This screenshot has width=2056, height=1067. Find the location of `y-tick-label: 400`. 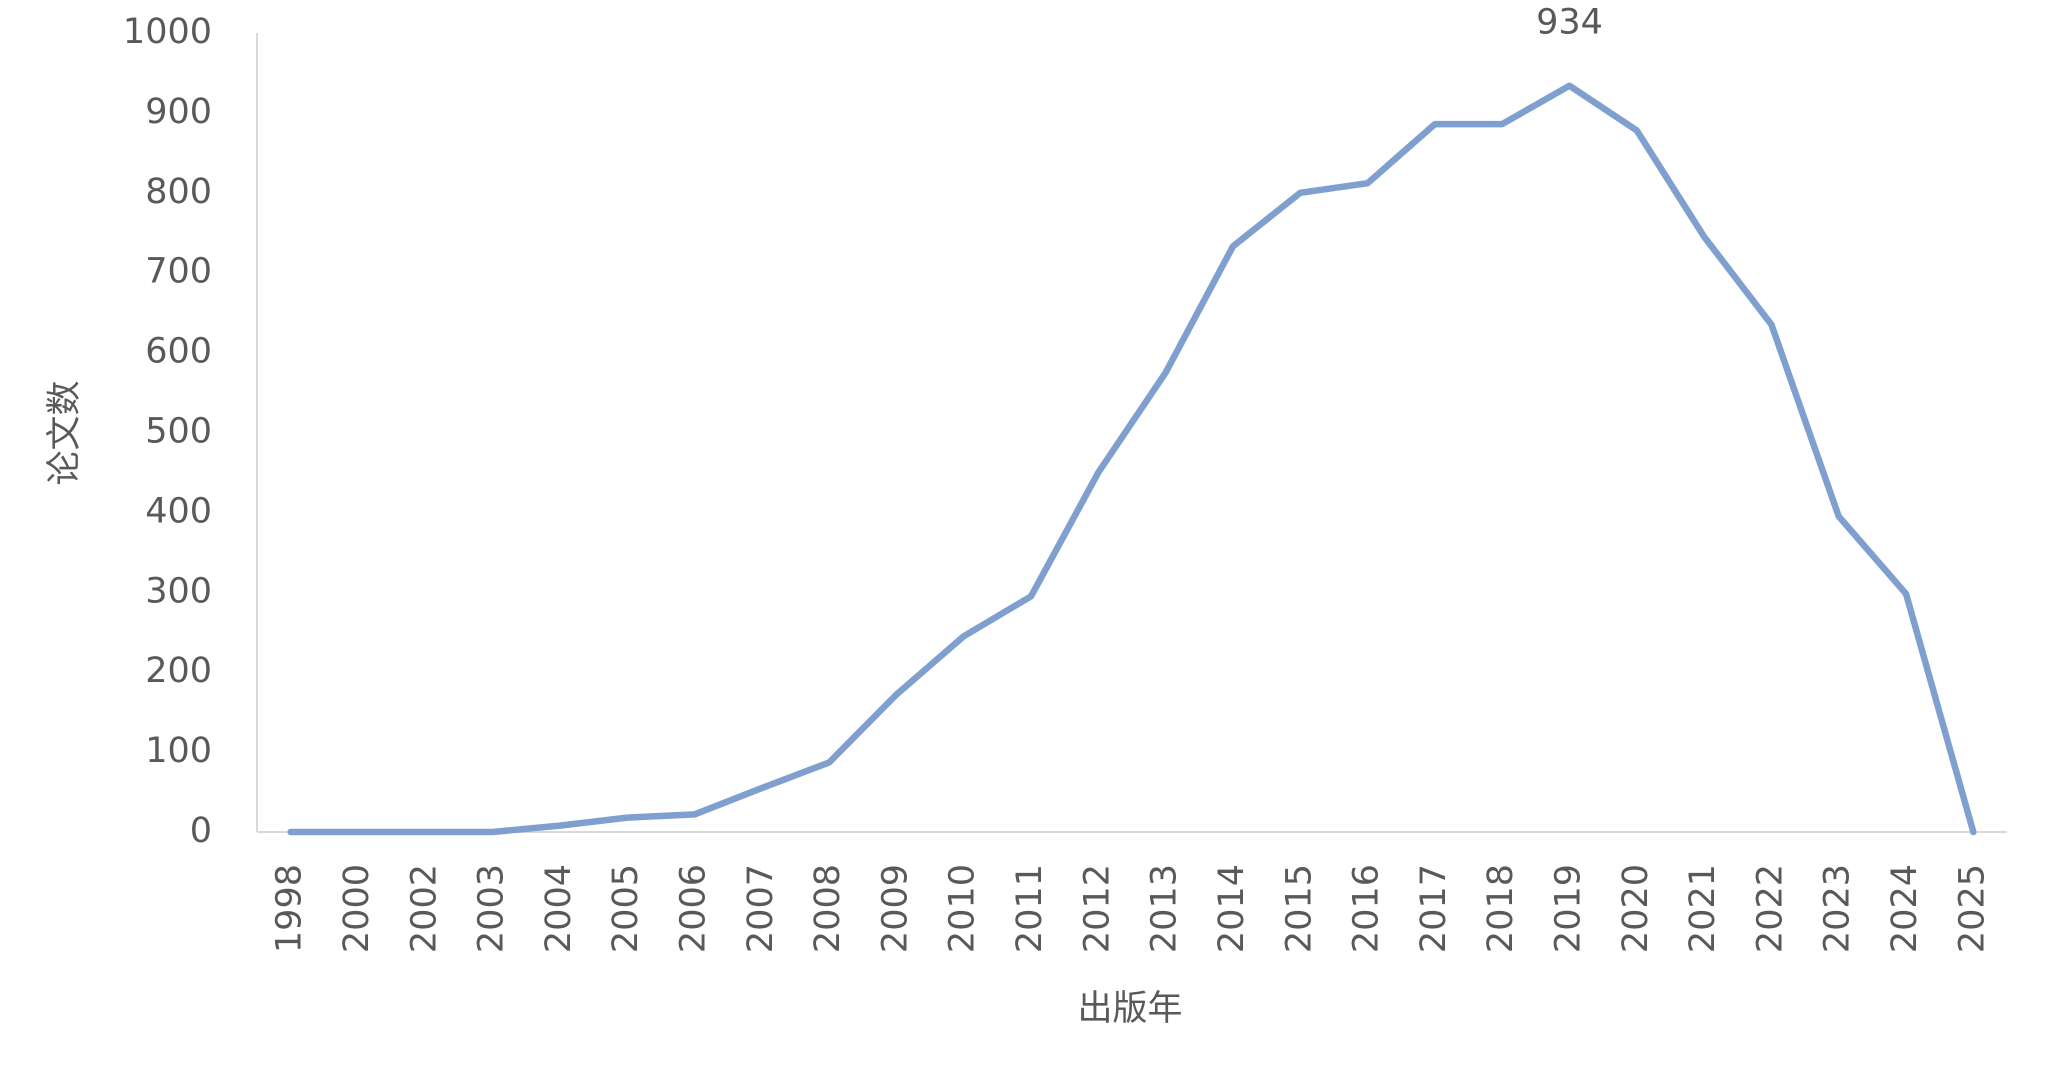

y-tick-label: 400 is located at coordinates (178, 511).